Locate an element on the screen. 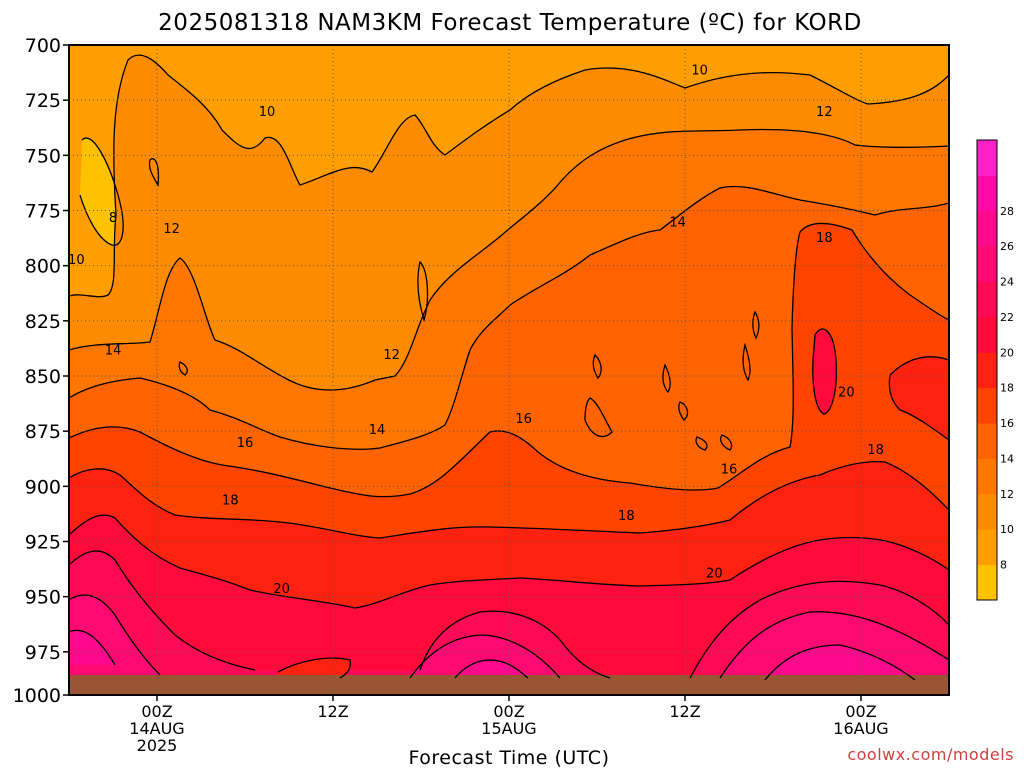  y-tick-label: 1000 is located at coordinates (37, 696).